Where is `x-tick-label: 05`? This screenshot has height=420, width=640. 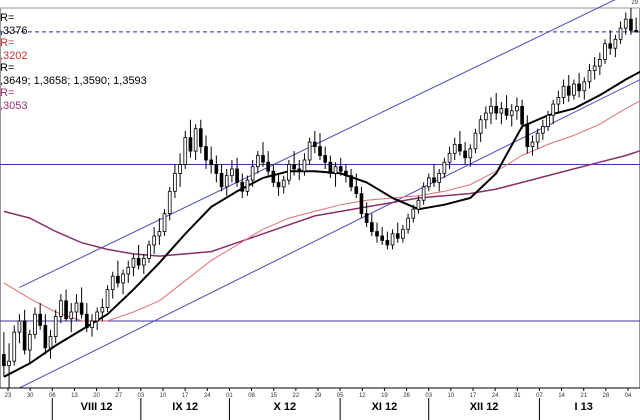
x-tick-label: 05 is located at coordinates (340, 396).